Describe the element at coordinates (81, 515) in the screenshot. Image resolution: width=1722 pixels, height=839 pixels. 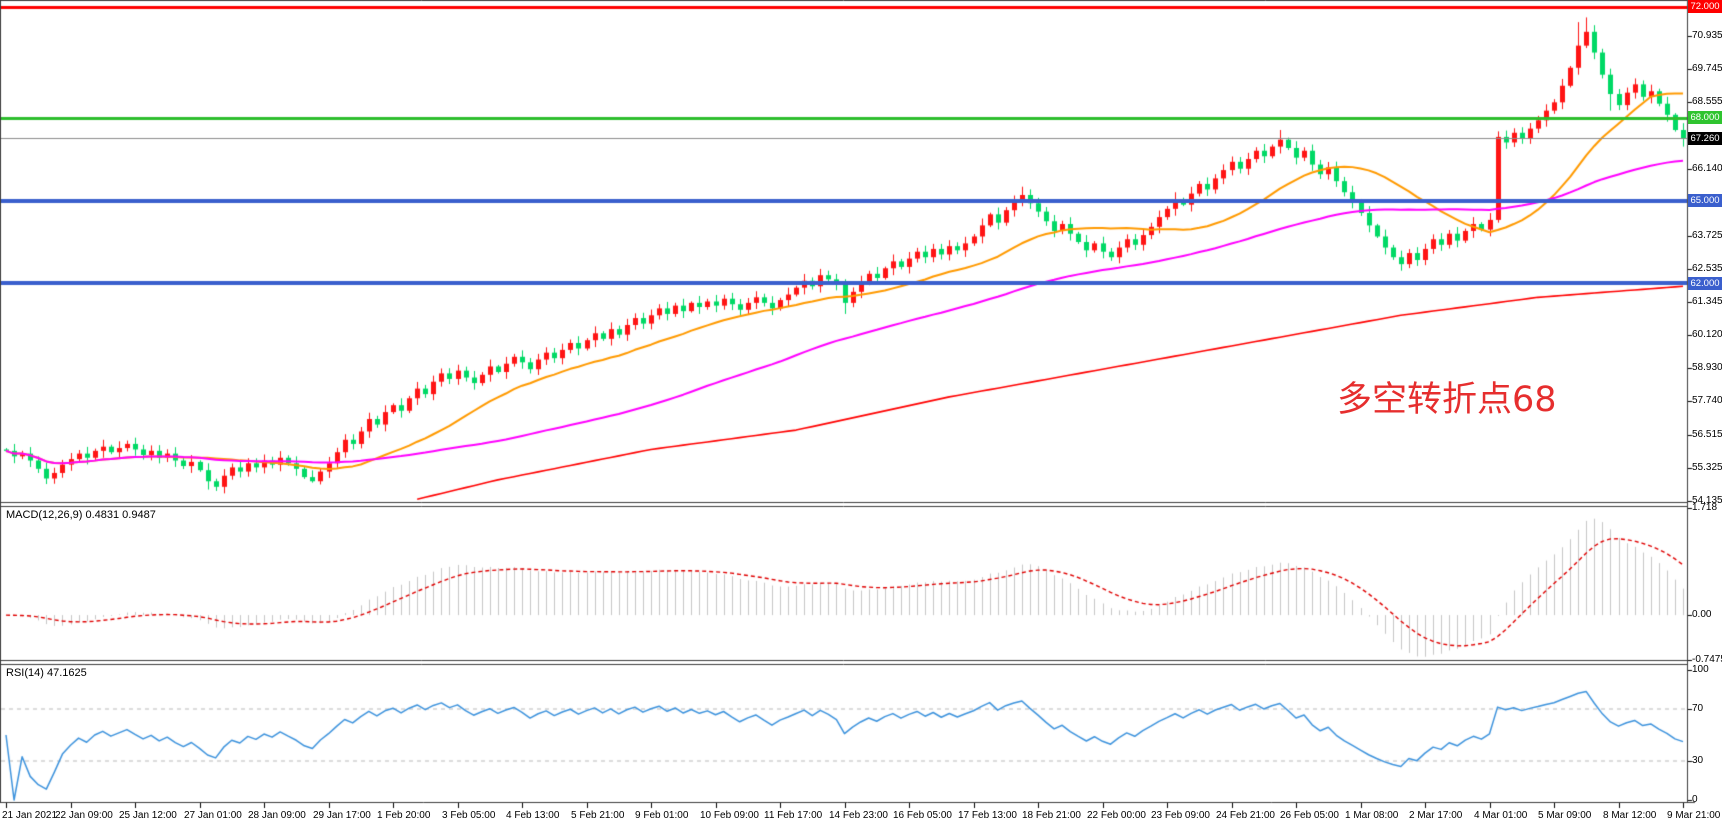
I see `macd-indicator-label: MACD(12,26,9) 0.4831 0.9487` at that location.